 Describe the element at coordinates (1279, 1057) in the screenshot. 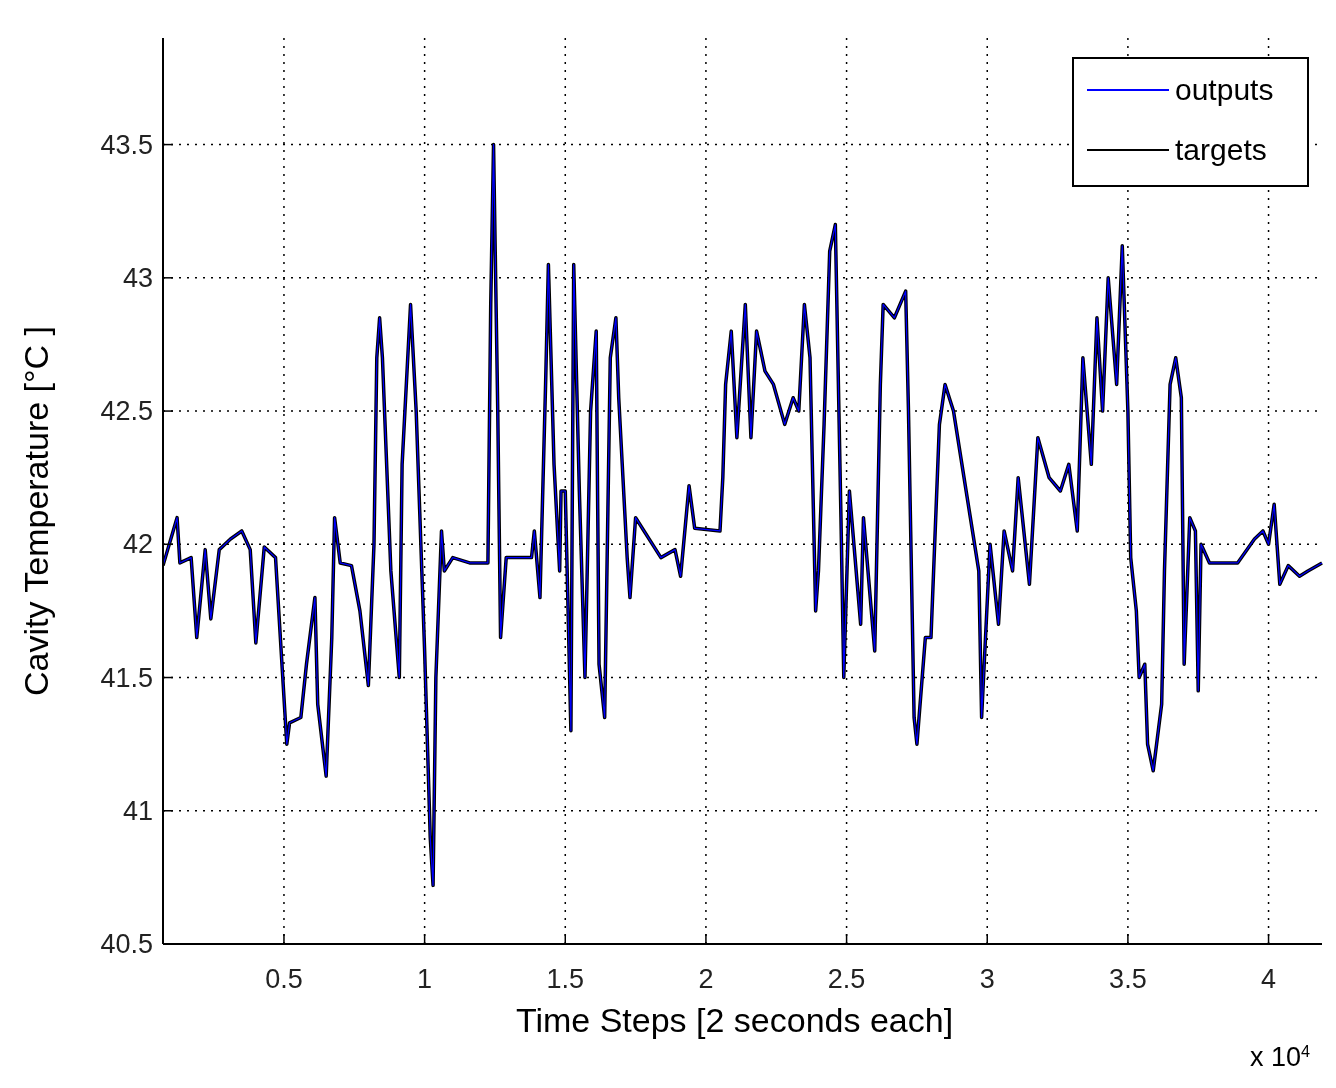

I see `text: x 10$^{4}$` at that location.